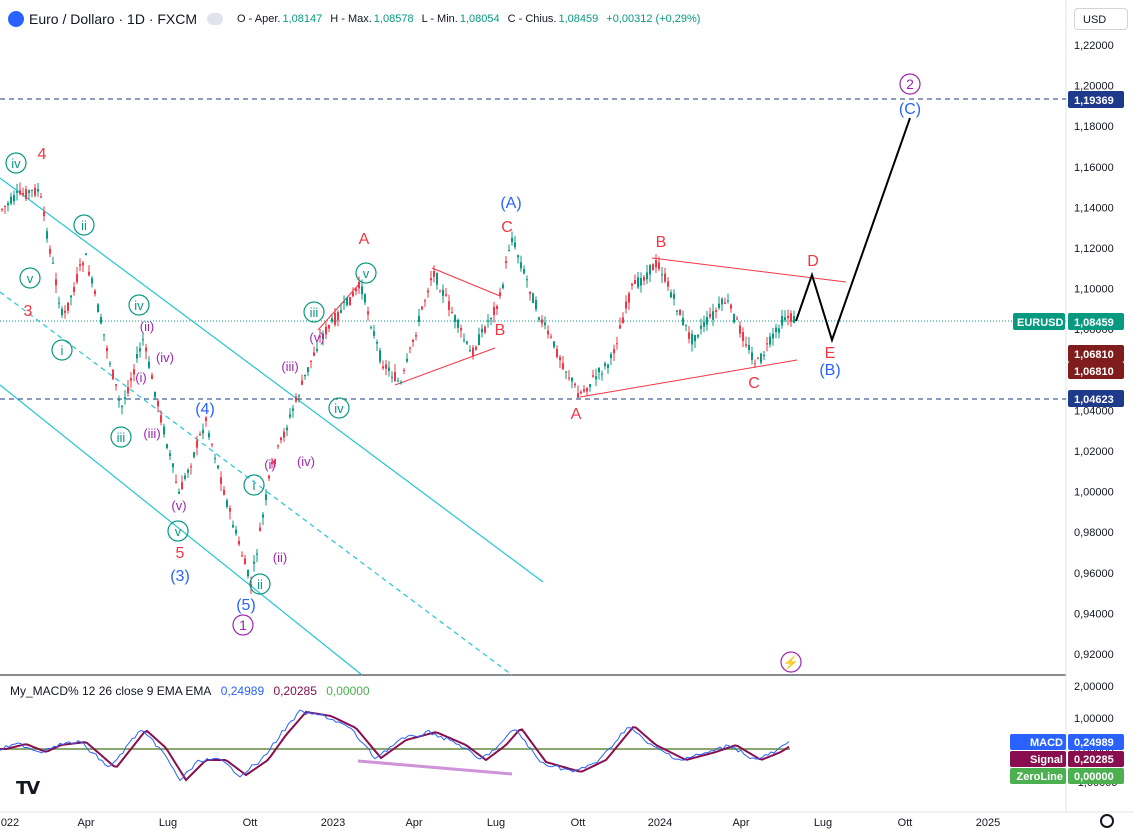 The width and height of the screenshot is (1134, 833). I want to click on wave-iii-green: iii, so click(121, 437).